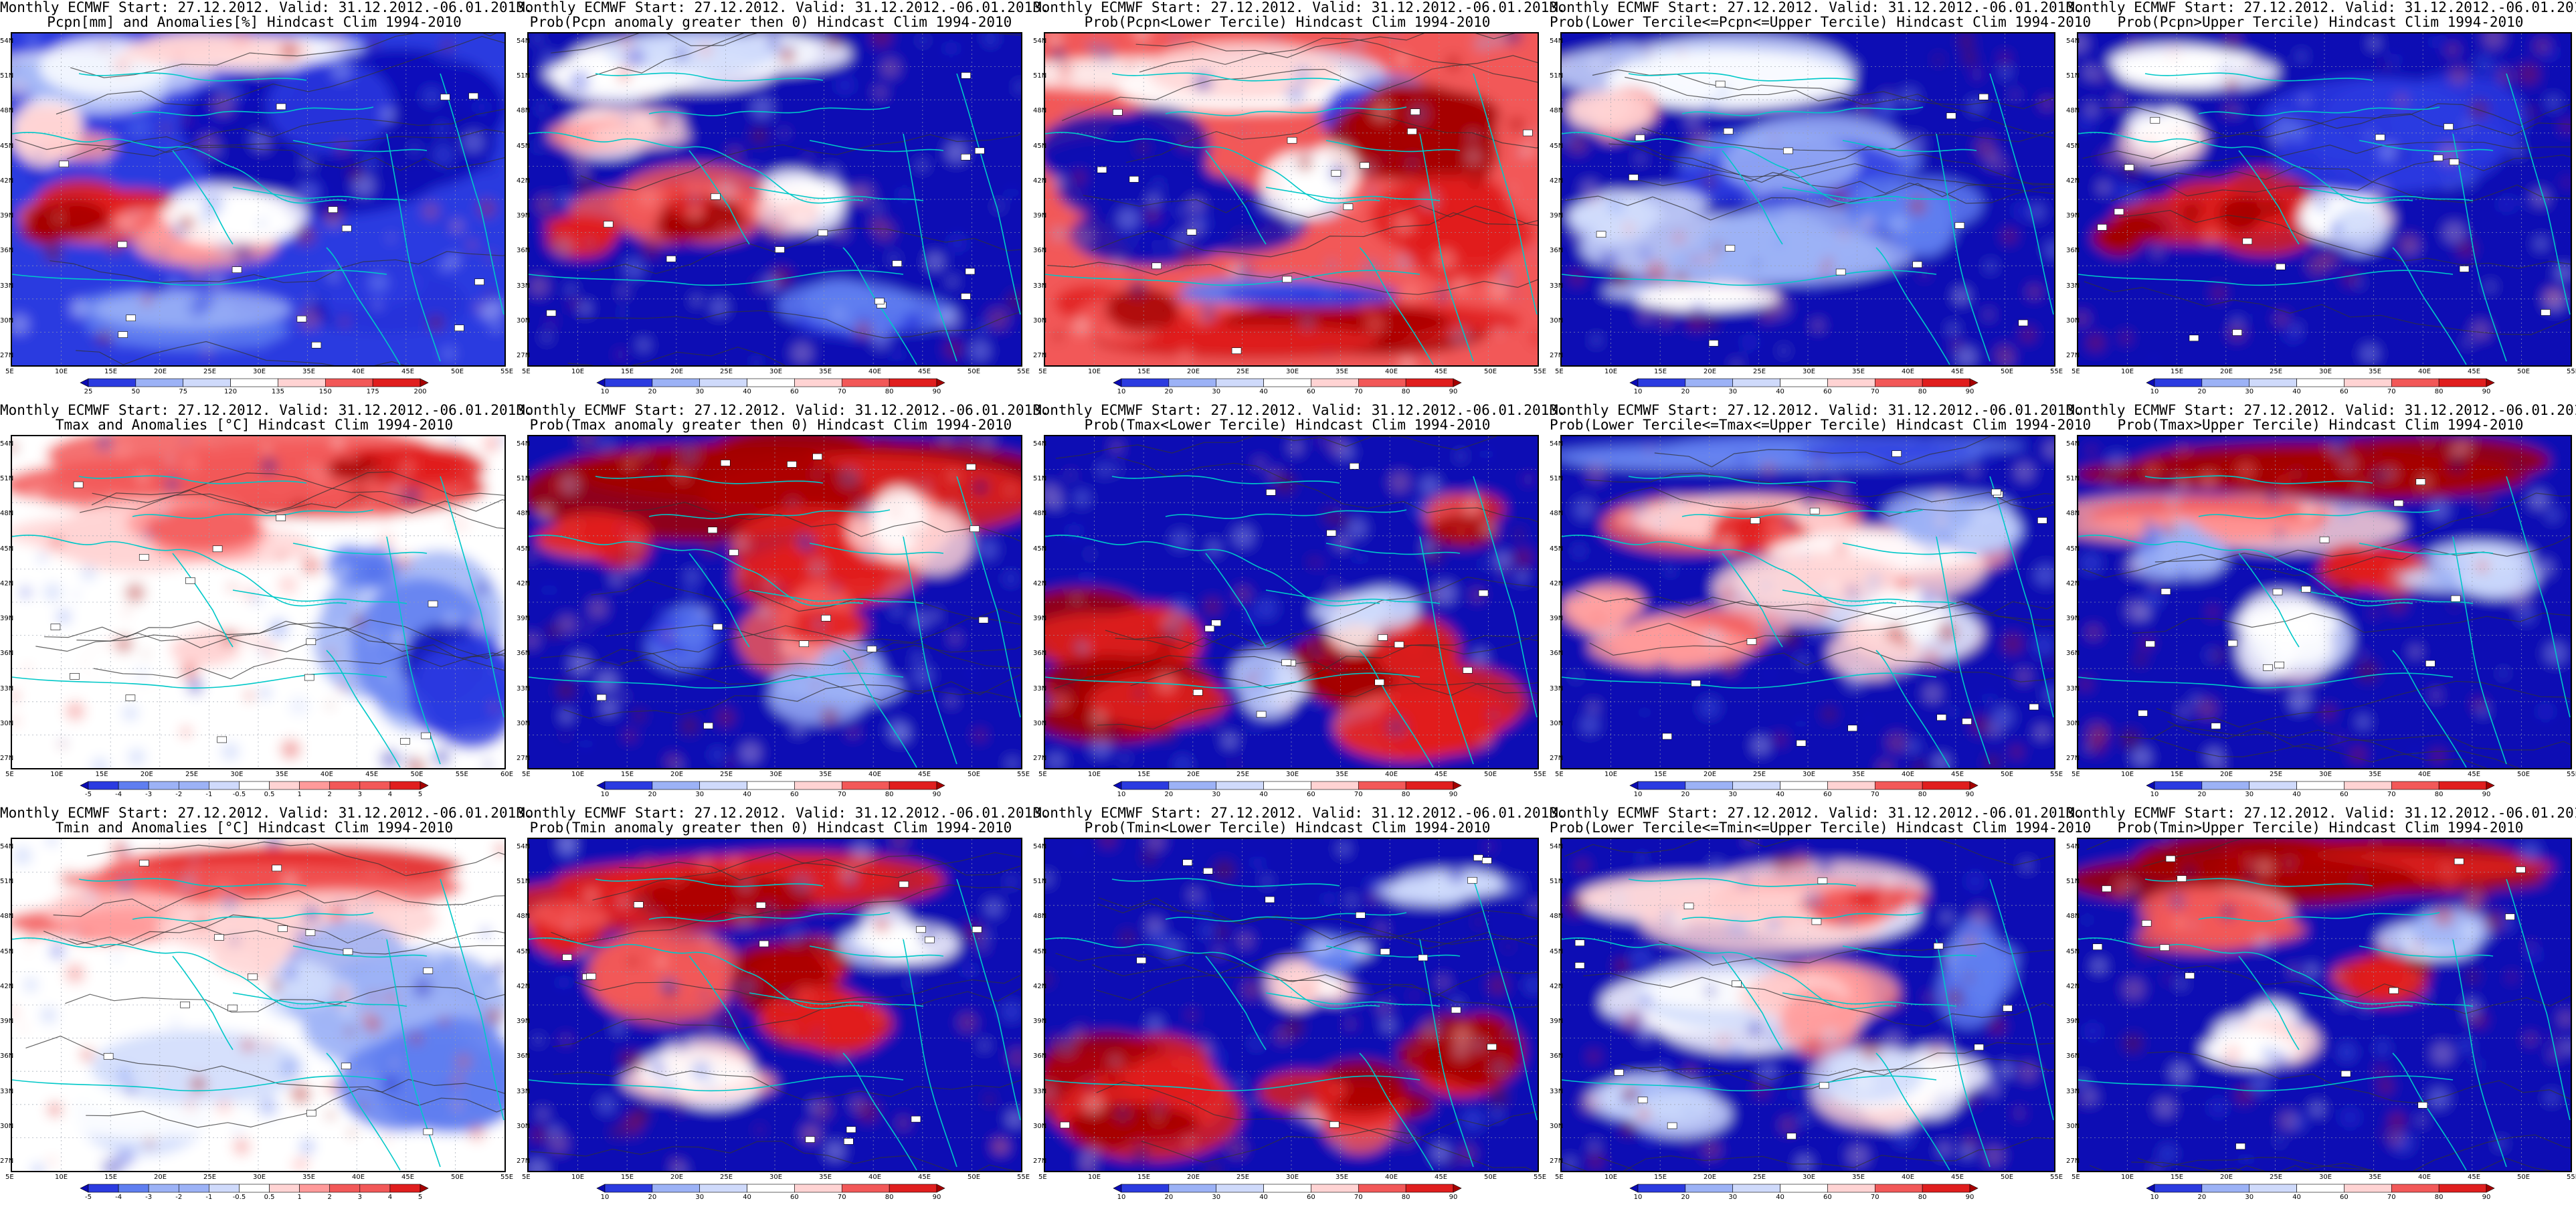 This screenshot has height=1207, width=2576. What do you see at coordinates (2486, 391) in the screenshot?
I see `color-bar-label: 90` at bounding box center [2486, 391].